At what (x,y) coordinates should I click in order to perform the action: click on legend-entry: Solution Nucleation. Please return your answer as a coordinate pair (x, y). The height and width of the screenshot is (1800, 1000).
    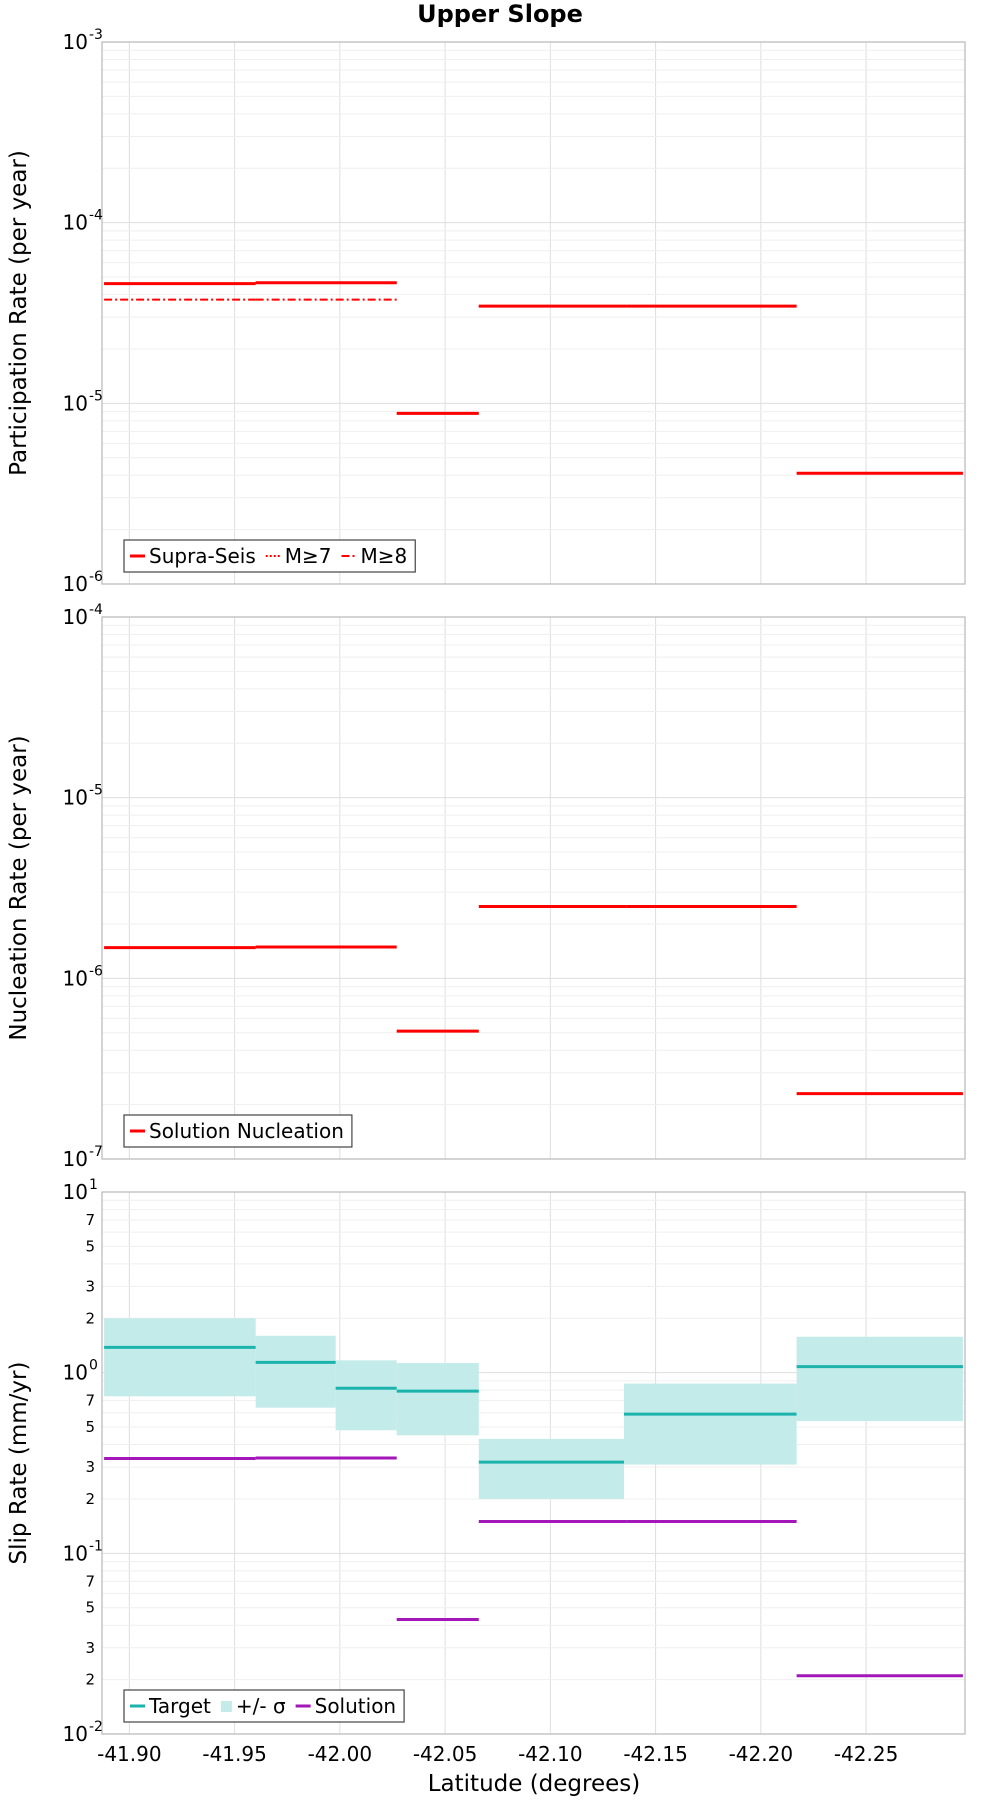
    Looking at the image, I should click on (246, 1131).